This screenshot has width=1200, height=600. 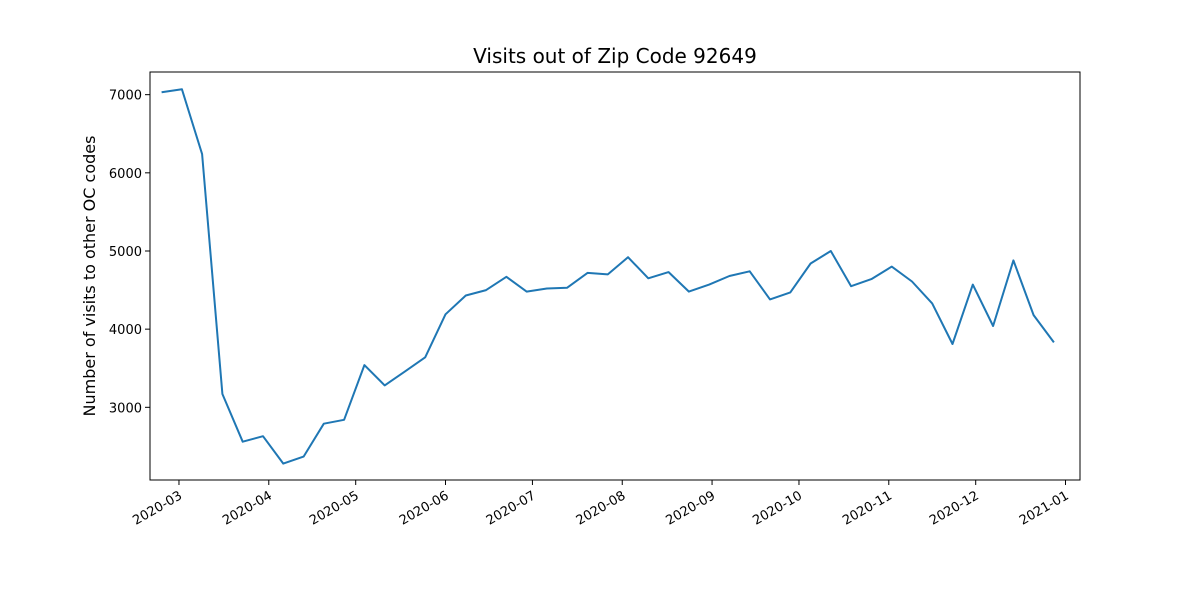 What do you see at coordinates (247, 508) in the screenshot?
I see `x-tick-label: 2020-04` at bounding box center [247, 508].